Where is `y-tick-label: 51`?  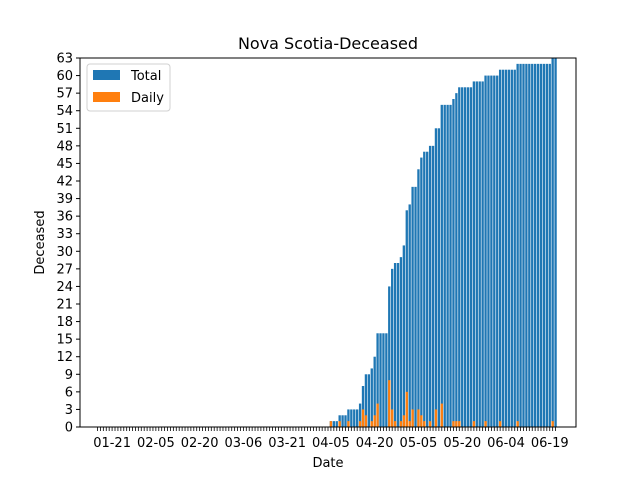
y-tick-label: 51 is located at coordinates (64, 129).